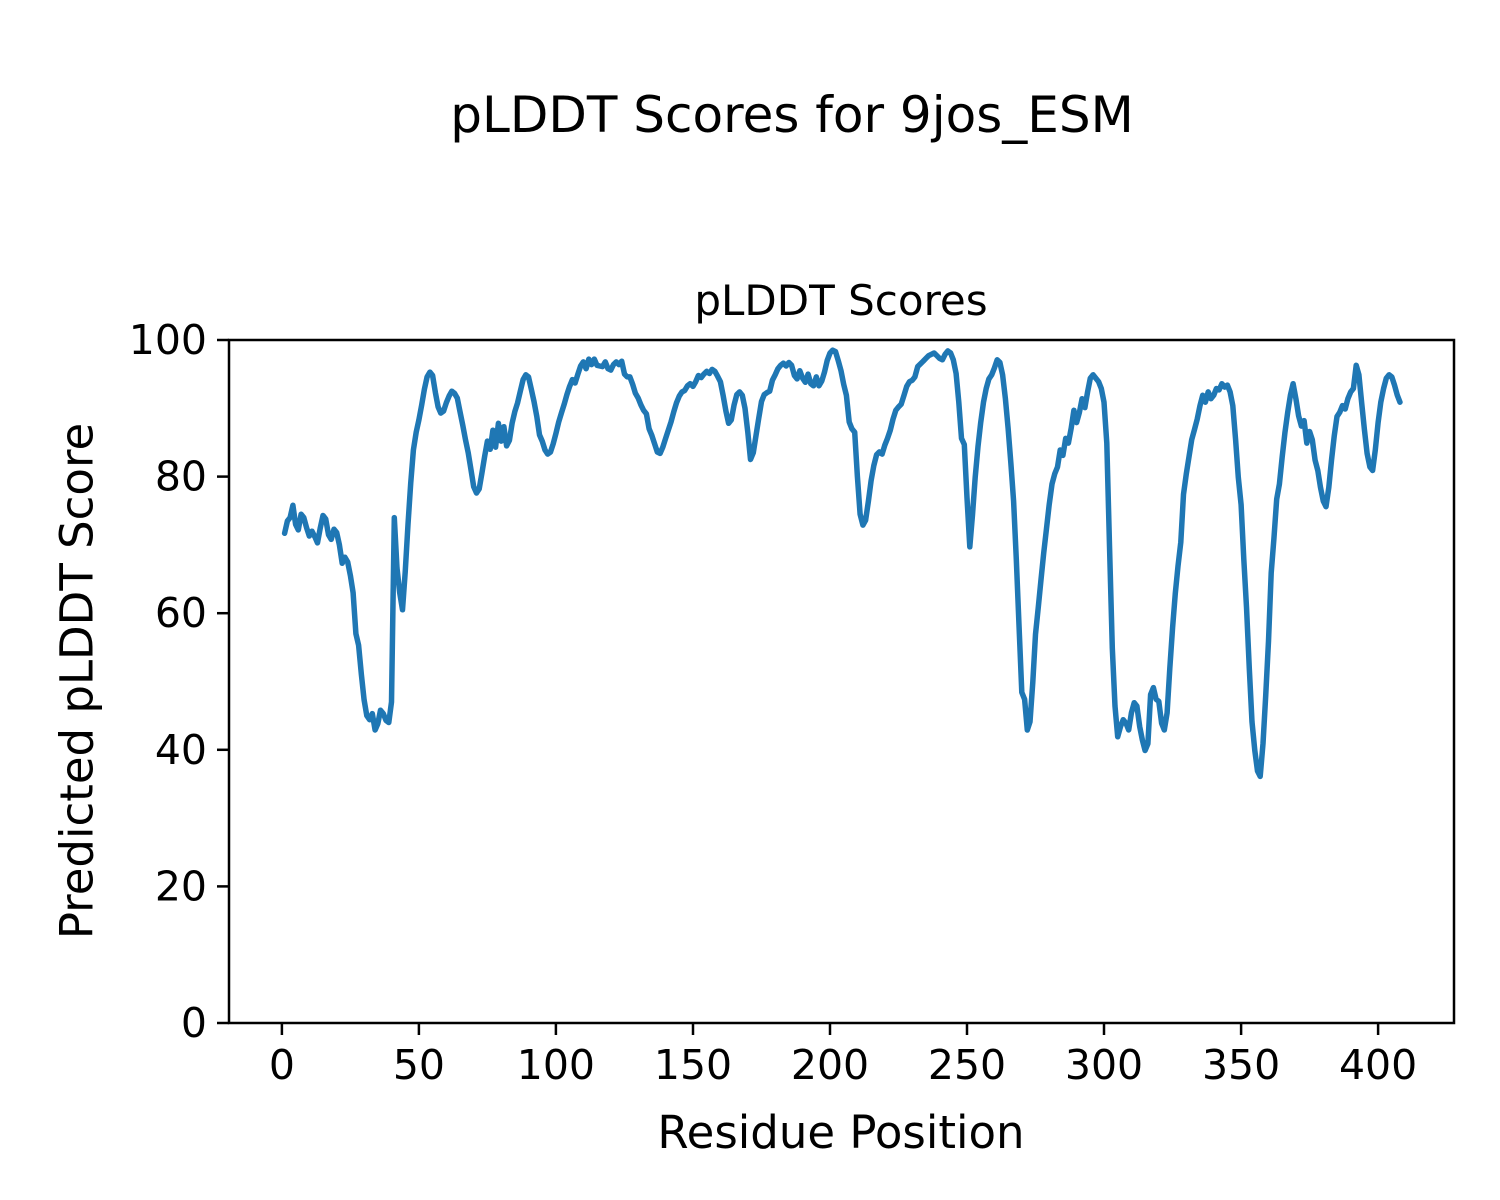 Image resolution: width=1500 pixels, height=1200 pixels. What do you see at coordinates (967, 1065) in the screenshot?
I see `x-tick-label: 250` at bounding box center [967, 1065].